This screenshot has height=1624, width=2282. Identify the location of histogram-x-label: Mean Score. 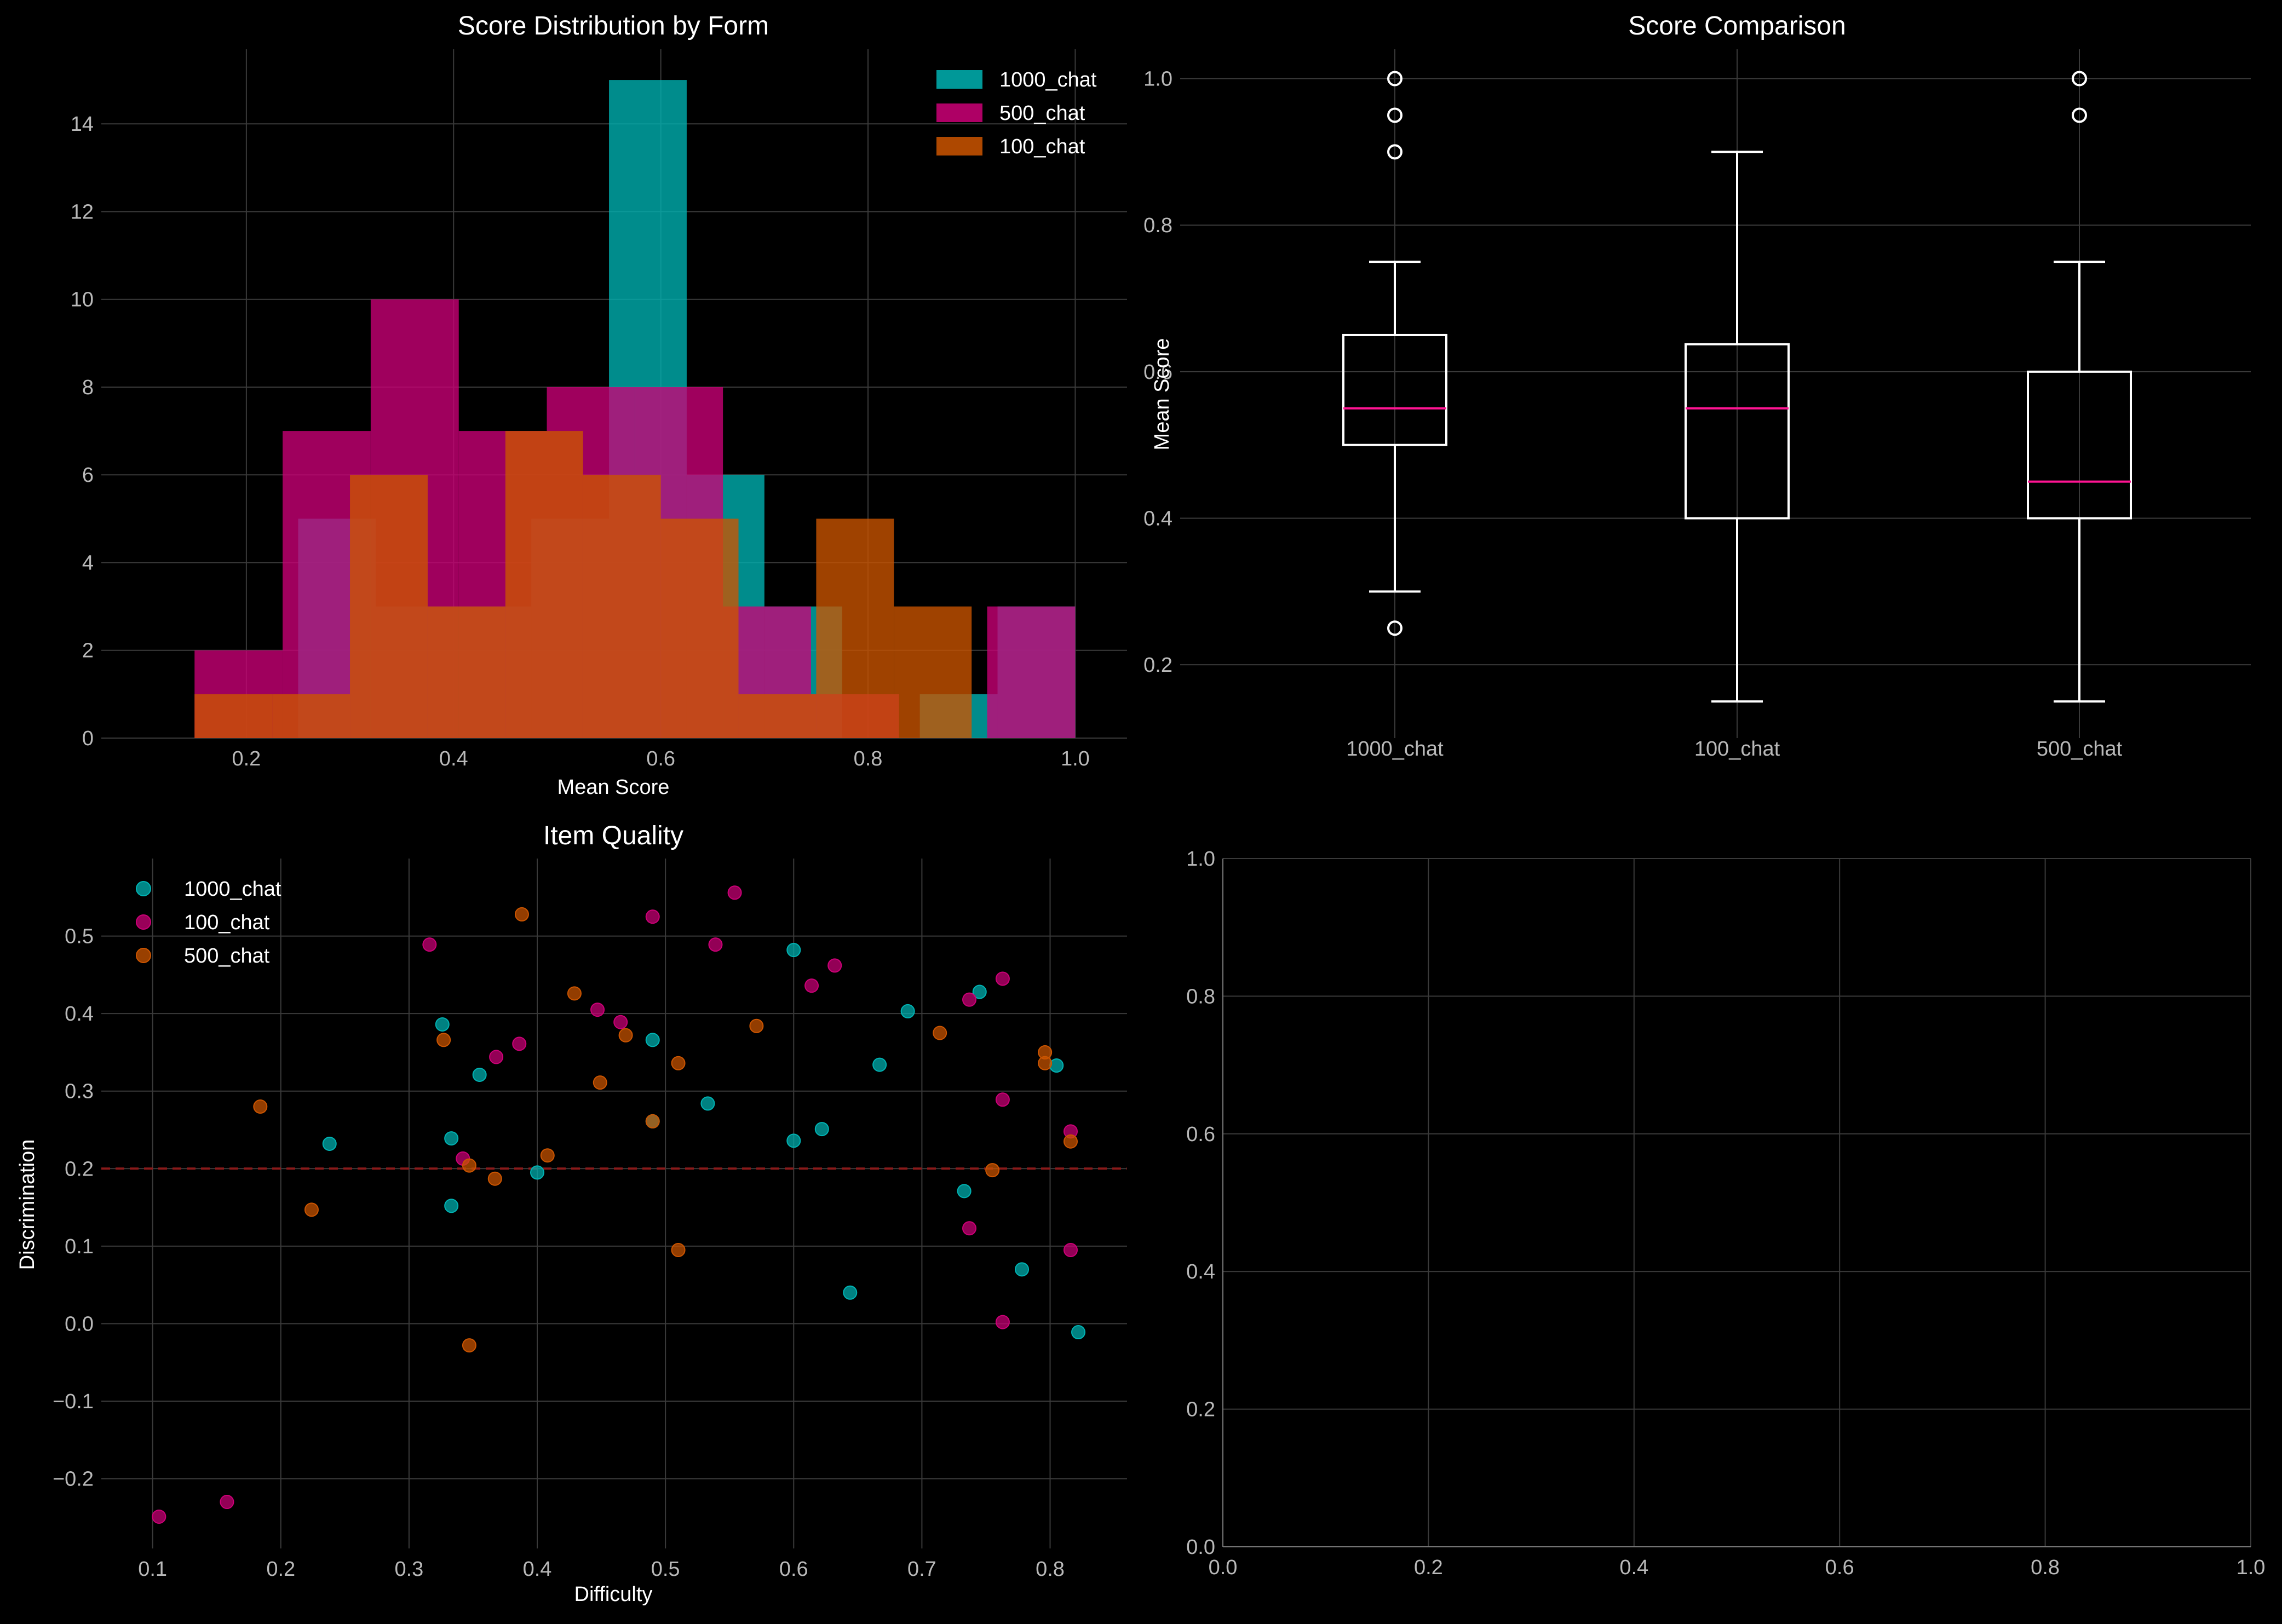
(614, 788).